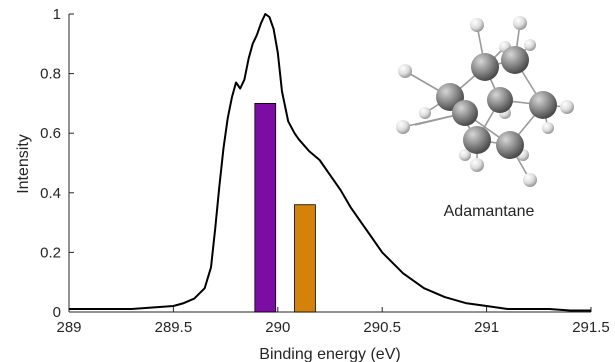 This screenshot has height=362, width=615. I want to click on x-tick-label: 291.5, so click(591, 327).